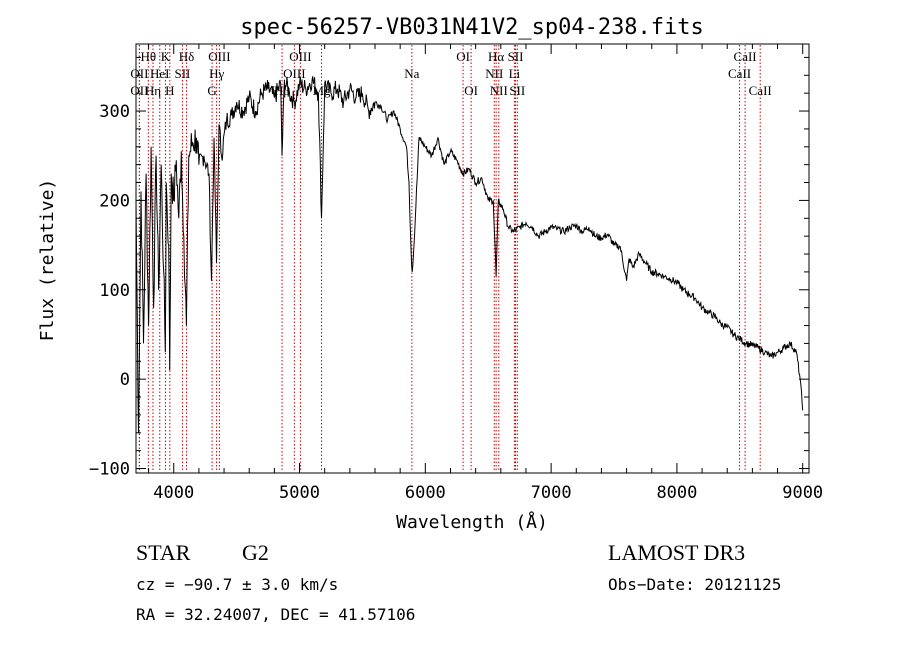  What do you see at coordinates (425, 493) in the screenshot?
I see `x-tick-label: 6000` at bounding box center [425, 493].